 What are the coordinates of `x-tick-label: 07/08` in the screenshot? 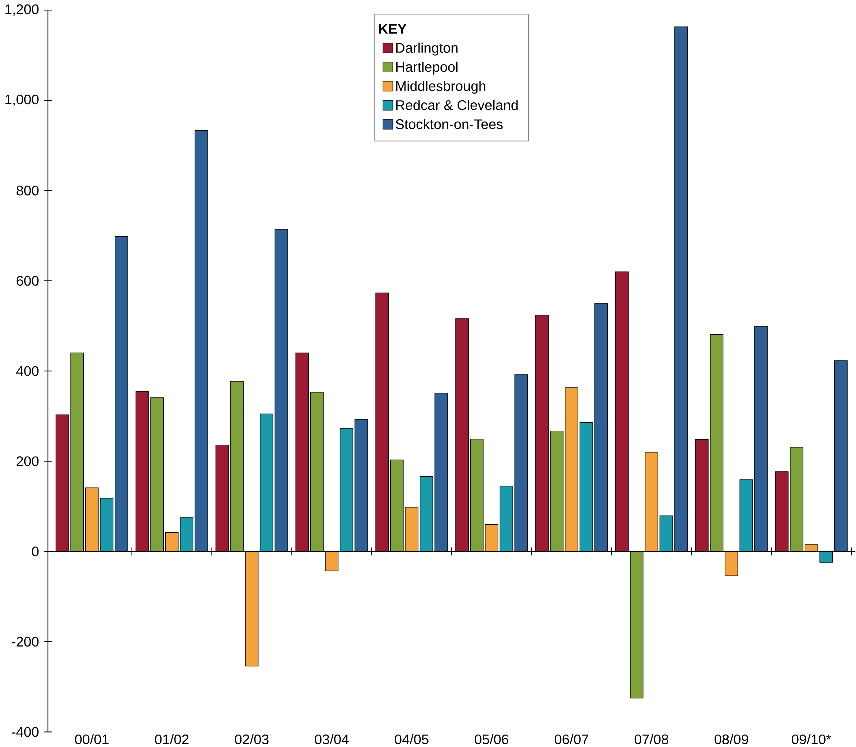 It's located at (651, 739).